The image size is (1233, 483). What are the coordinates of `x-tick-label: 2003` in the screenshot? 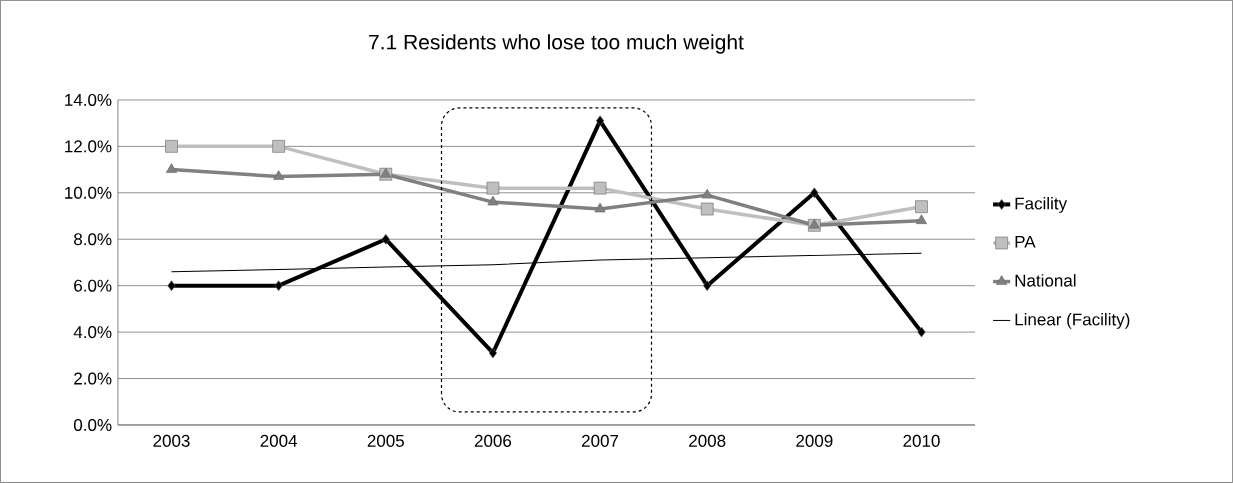 It's located at (171, 440).